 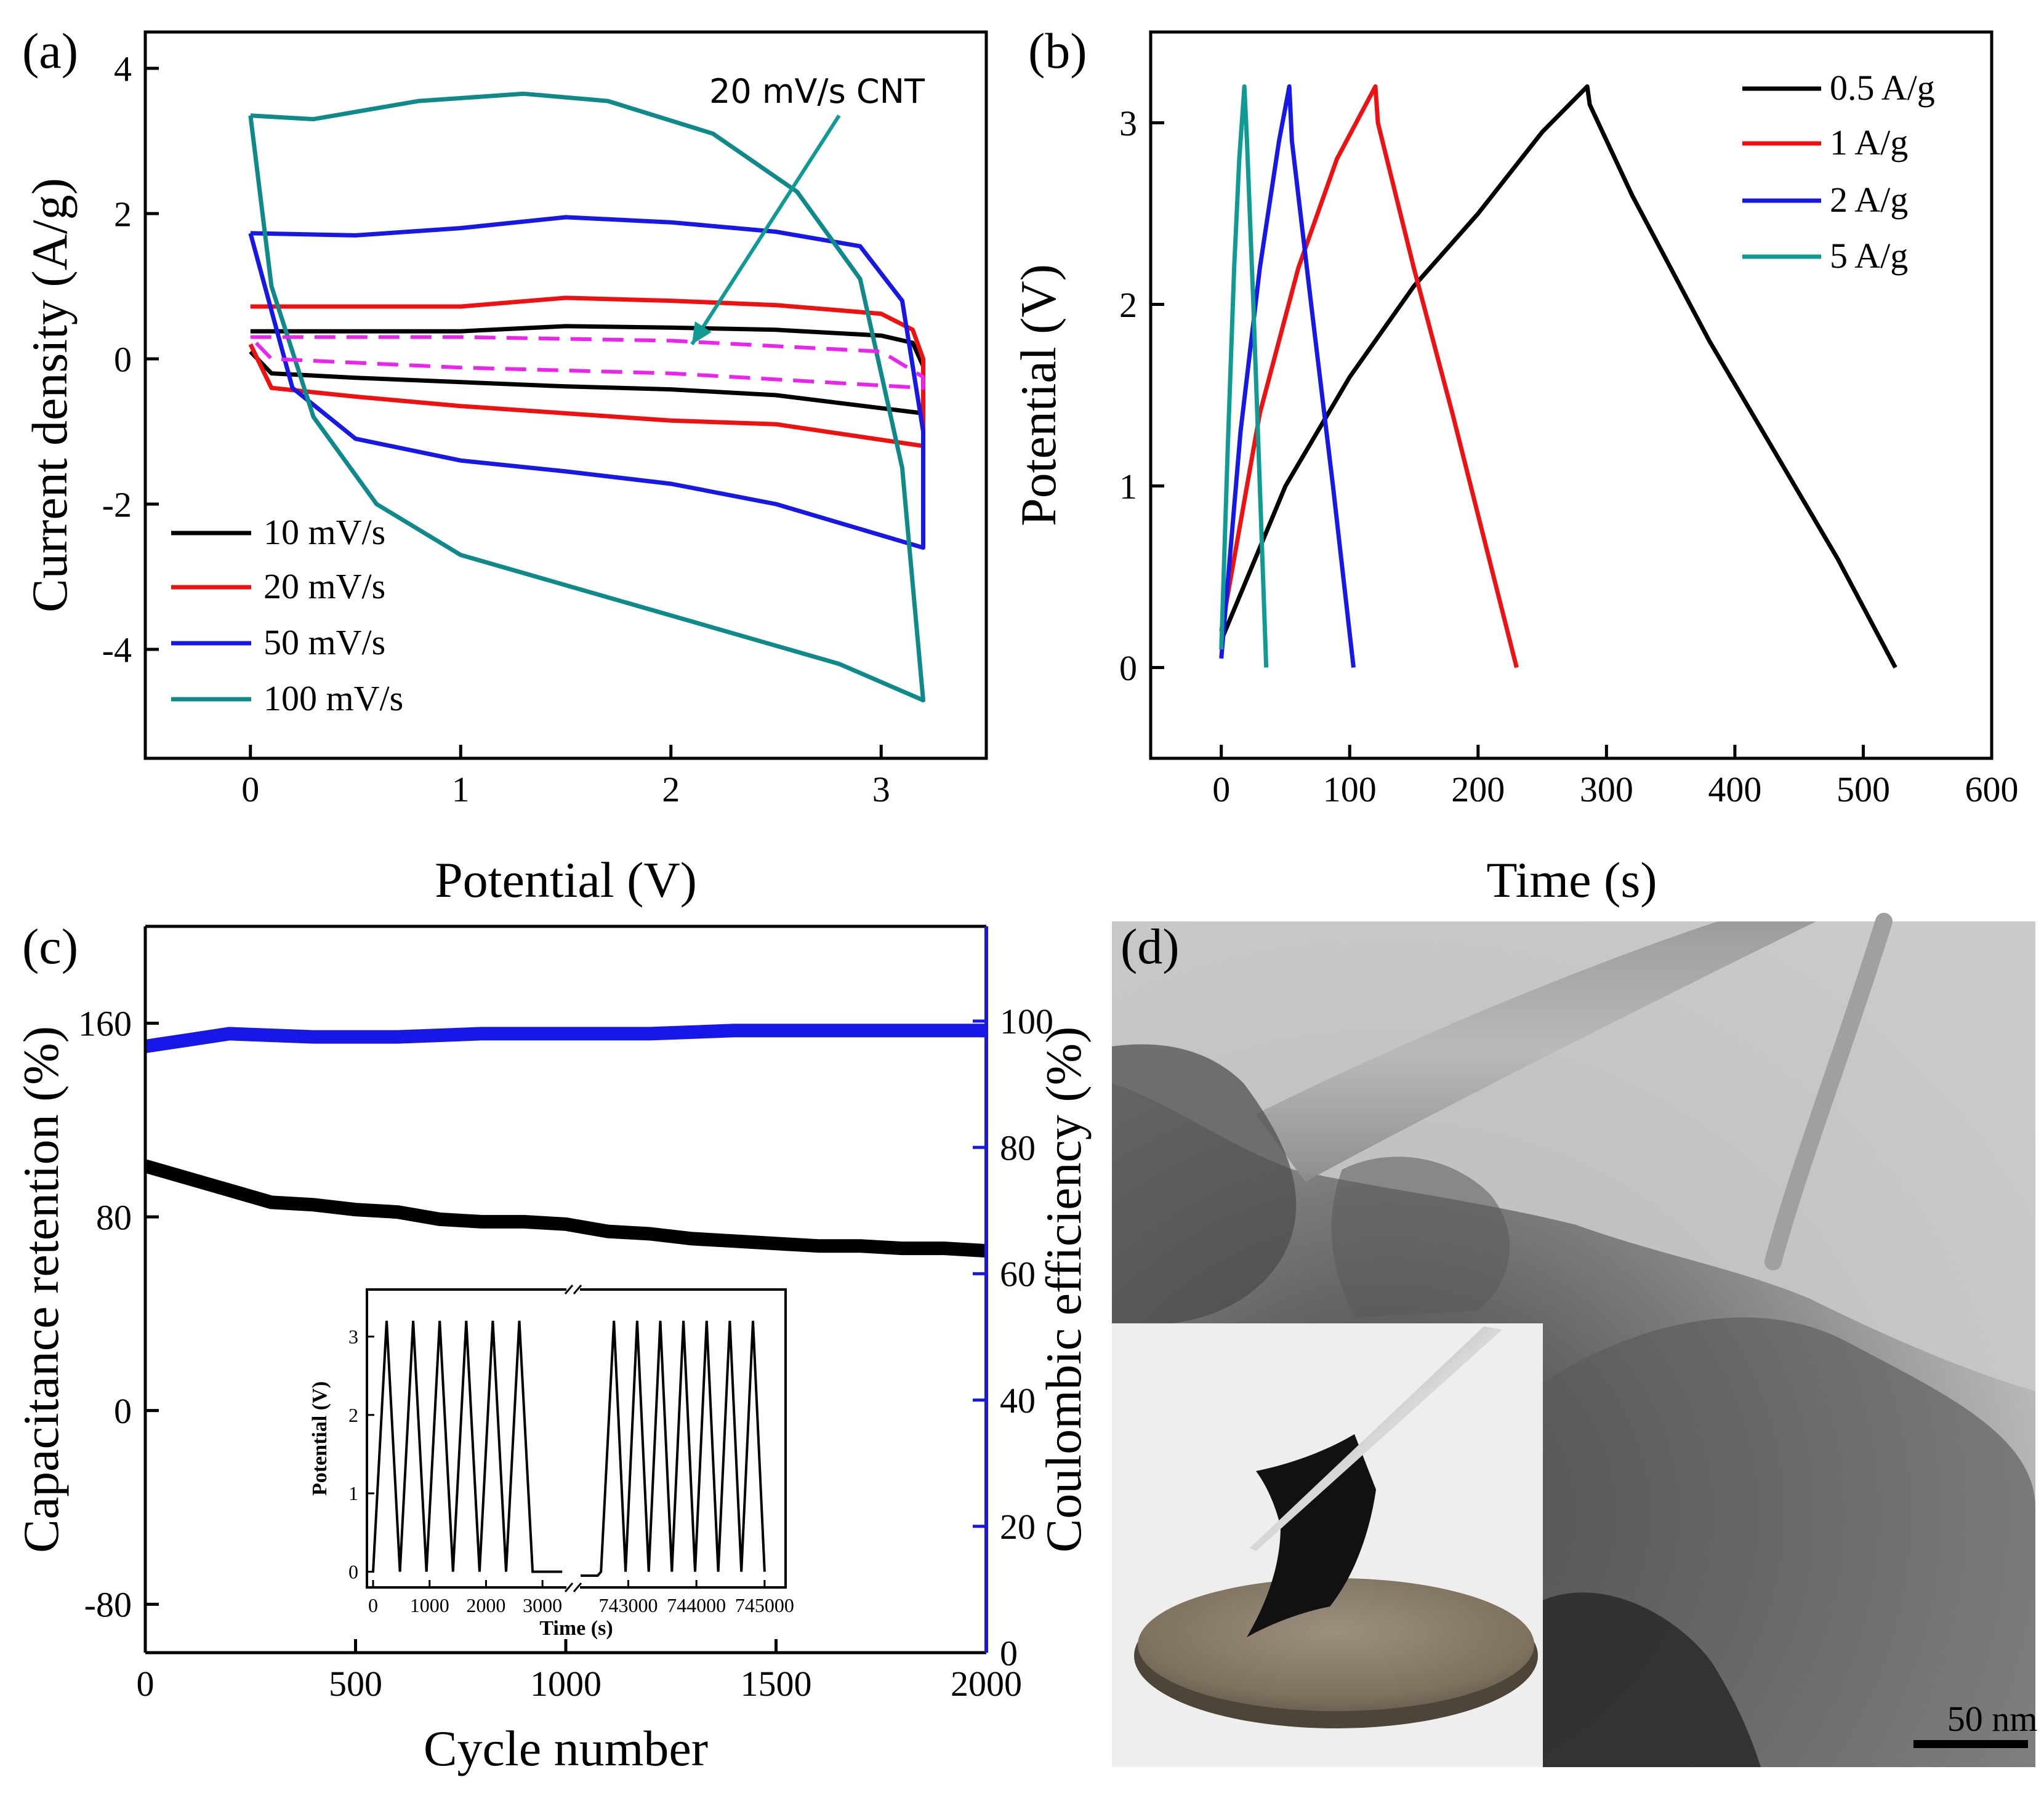 What do you see at coordinates (250, 789) in the screenshot?
I see `panel-a-x-tick-label: 0` at bounding box center [250, 789].